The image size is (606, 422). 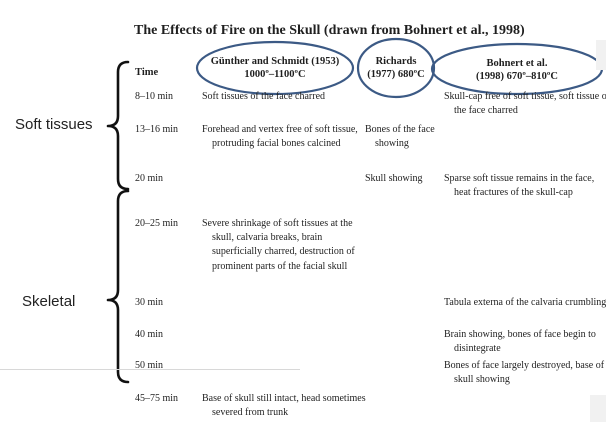 I want to click on bohnert-cell: Tabula externa of the calvaria crumbling, so click(x=525, y=302).